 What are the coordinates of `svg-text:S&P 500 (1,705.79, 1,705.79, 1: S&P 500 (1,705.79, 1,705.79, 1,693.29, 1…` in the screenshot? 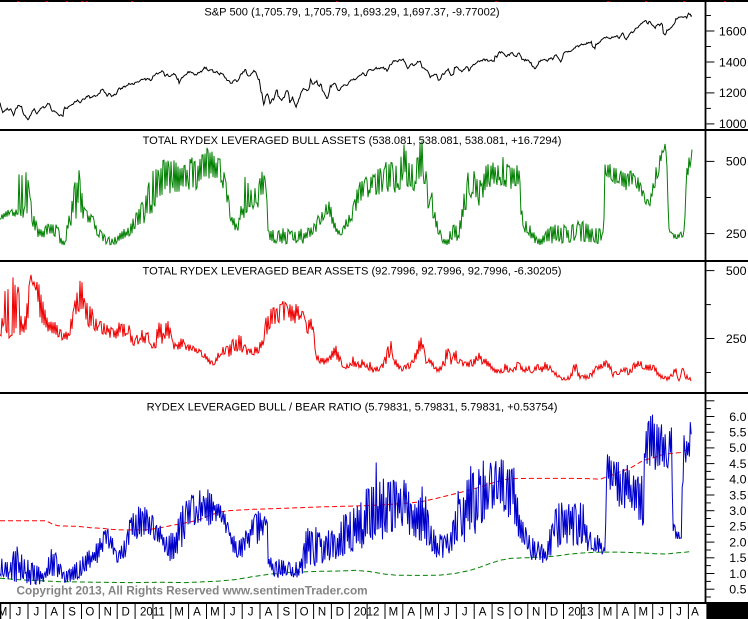 It's located at (351, 13).